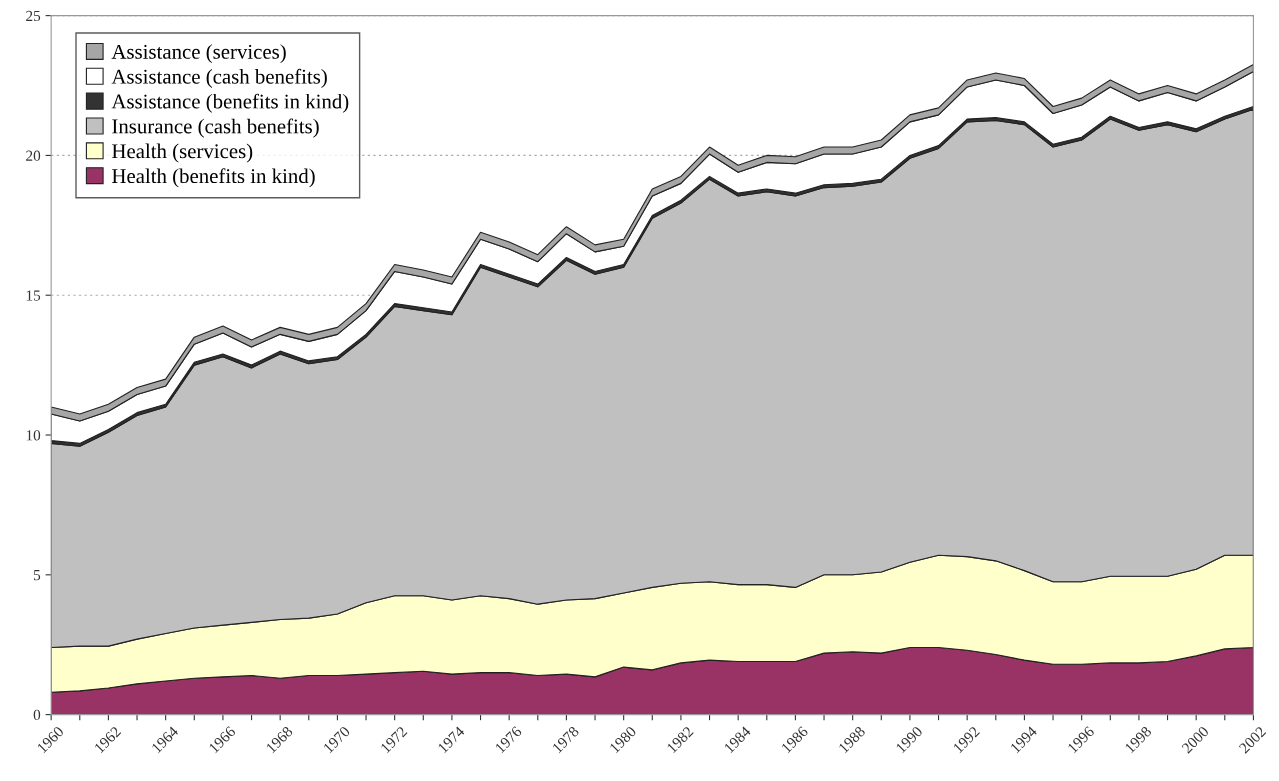 The height and width of the screenshot is (781, 1279). What do you see at coordinates (230, 103) in the screenshot?
I see `legend-label: Assistance (benefits in kind)` at bounding box center [230, 103].